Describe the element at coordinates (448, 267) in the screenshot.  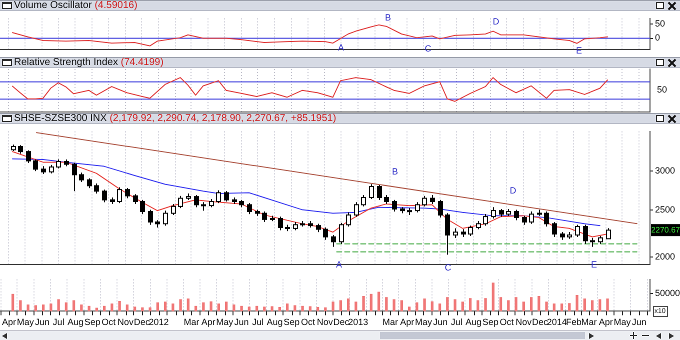
I see `annotation: C` at that location.